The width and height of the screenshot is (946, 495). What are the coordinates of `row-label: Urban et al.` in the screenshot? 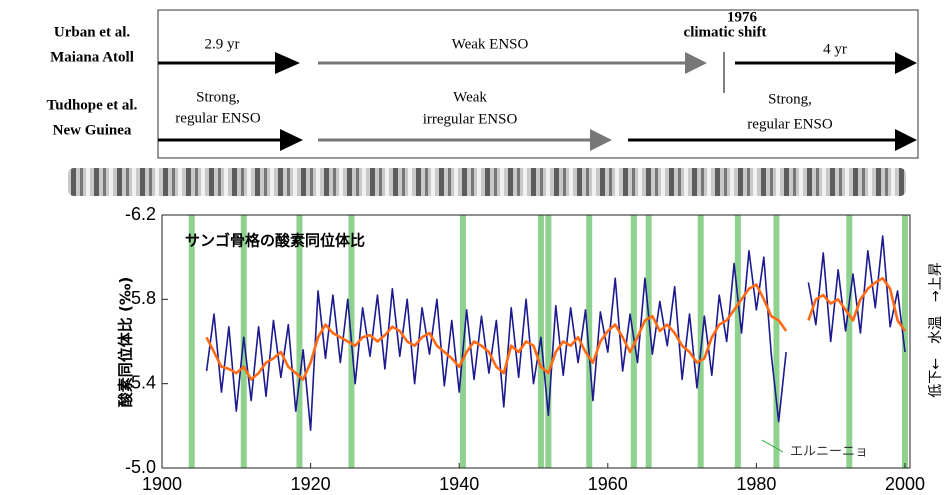 It's located at (92, 32).